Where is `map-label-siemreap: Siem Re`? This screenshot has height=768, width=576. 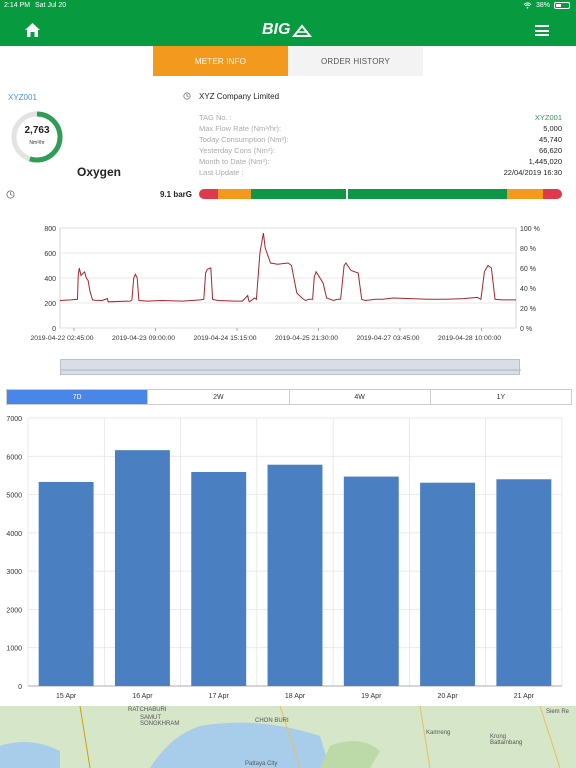 map-label-siemreap: Siem Re is located at coordinates (558, 712).